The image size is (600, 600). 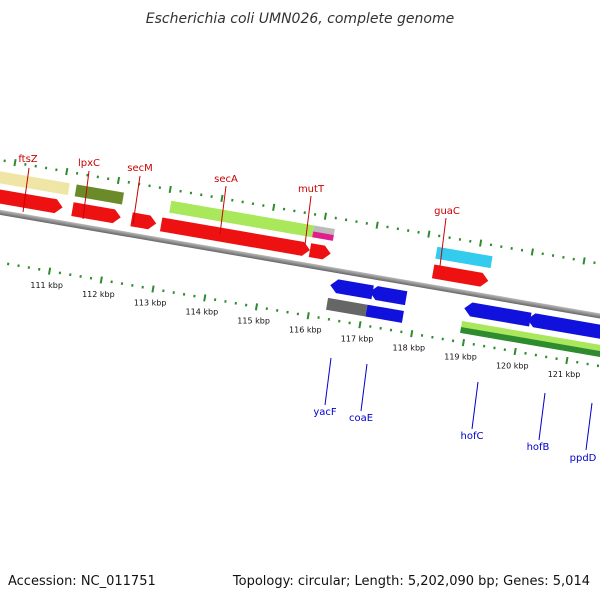 I want to click on coaE-gene-arrow, so click(x=388, y=295).